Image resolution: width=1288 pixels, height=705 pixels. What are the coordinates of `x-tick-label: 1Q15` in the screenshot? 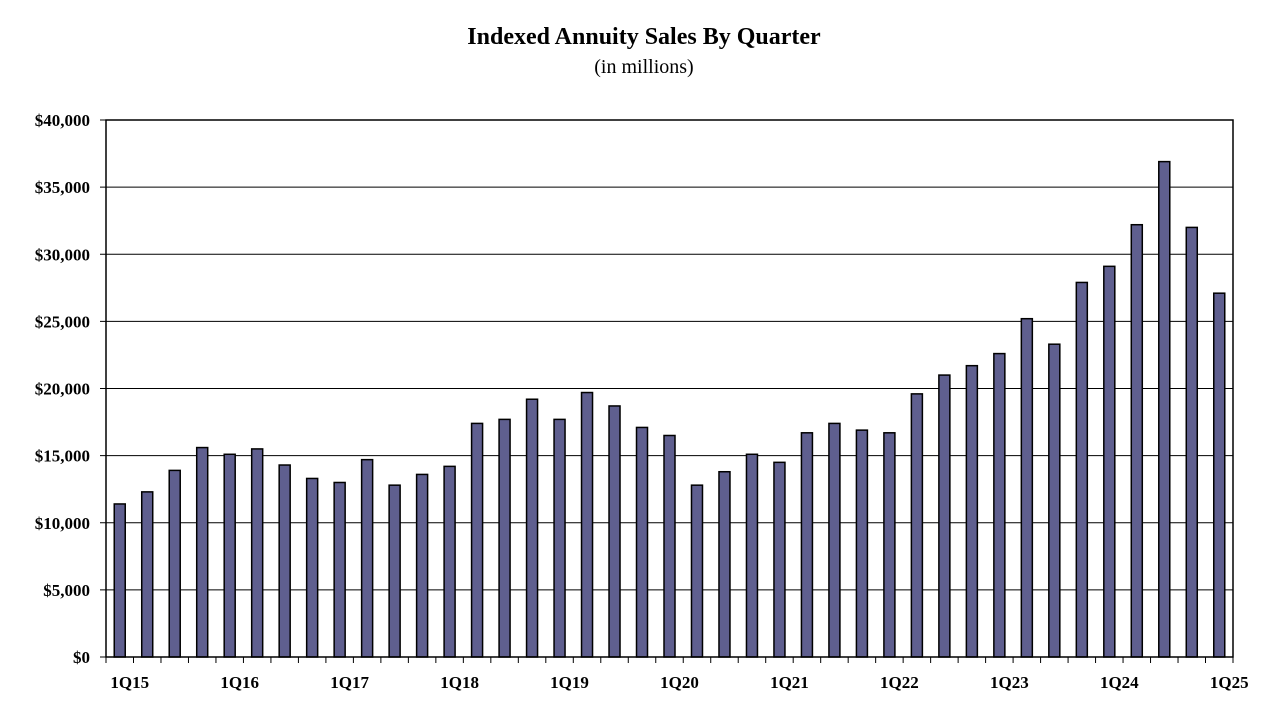 It's located at (129, 682).